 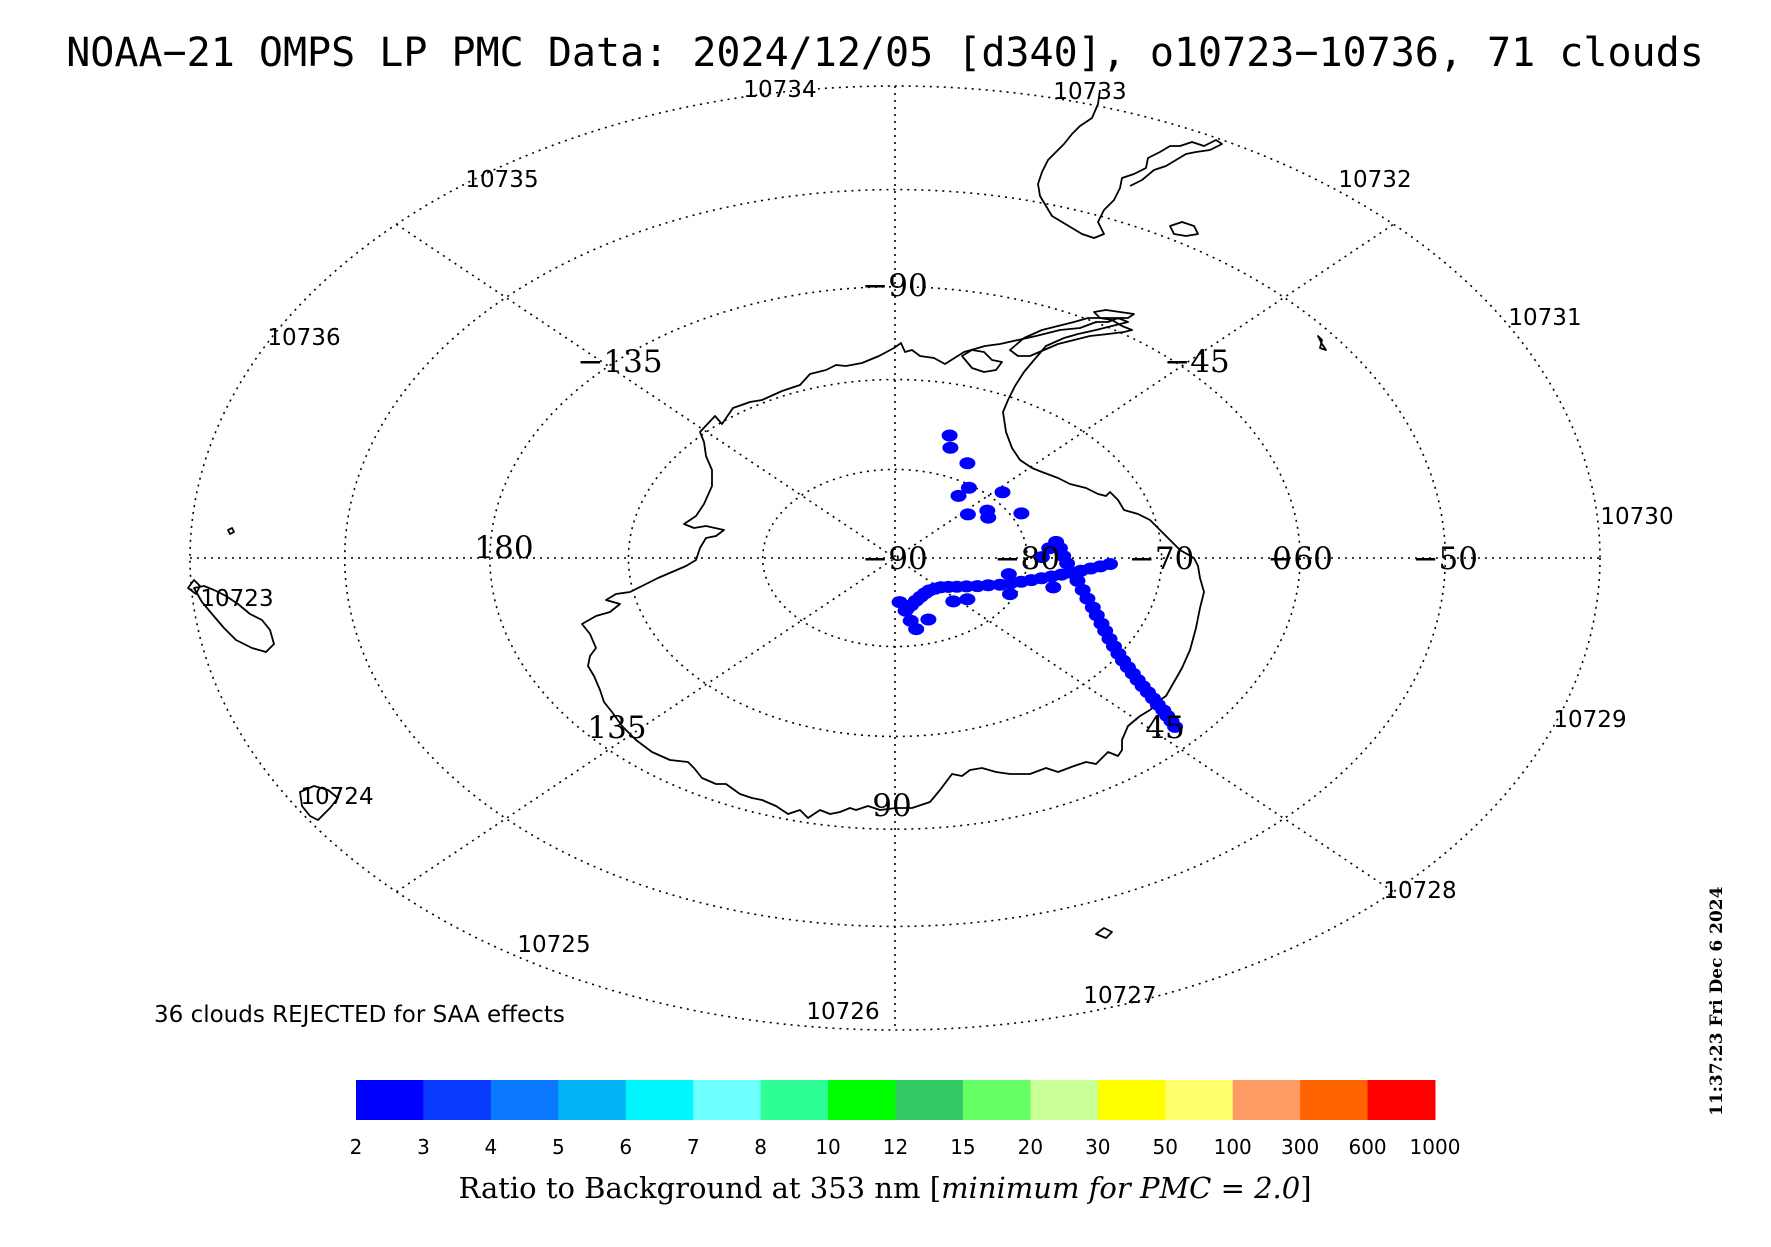 What do you see at coordinates (1071, 337) in the screenshot?
I see `antarctic-peninsula-coastline` at bounding box center [1071, 337].